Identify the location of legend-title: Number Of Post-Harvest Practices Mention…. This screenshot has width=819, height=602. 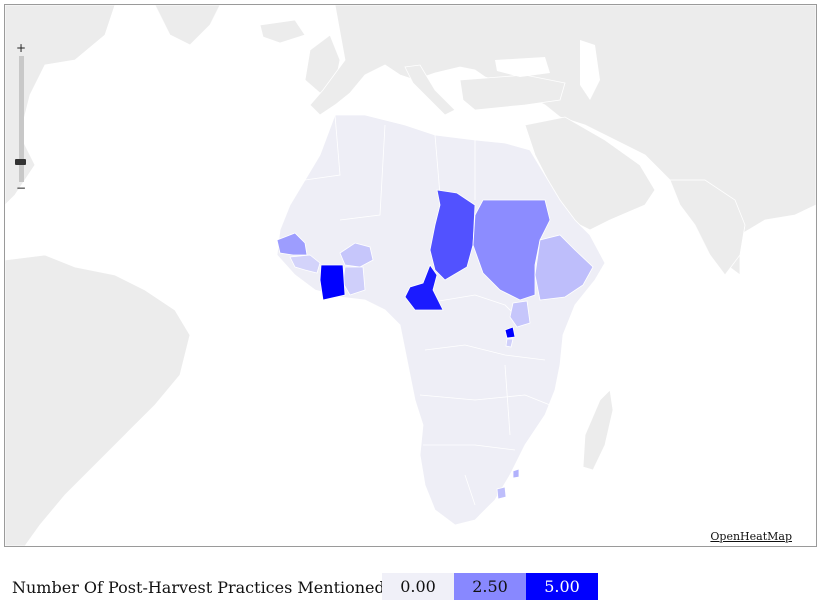
(198, 587).